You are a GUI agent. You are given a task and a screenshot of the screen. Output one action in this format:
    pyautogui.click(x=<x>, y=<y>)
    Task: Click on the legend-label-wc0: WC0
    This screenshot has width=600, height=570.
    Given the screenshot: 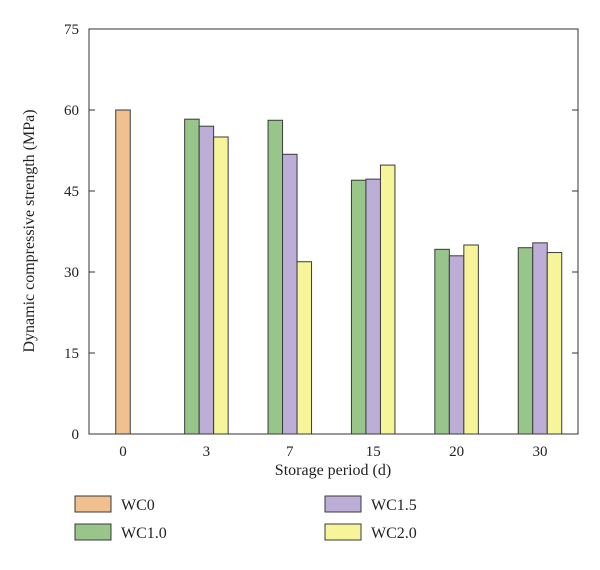 What is the action you would take?
    pyautogui.click(x=138, y=505)
    